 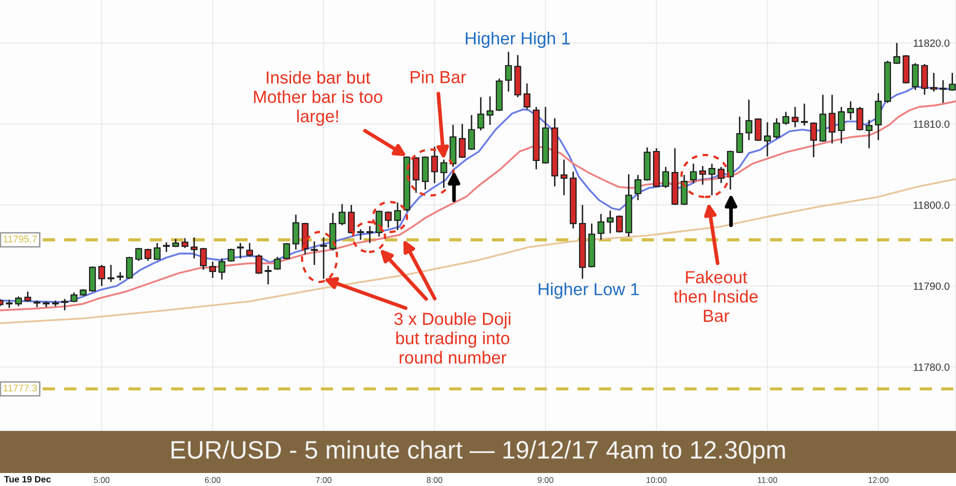 I want to click on y-tick-label: 11810.0, so click(x=932, y=124).